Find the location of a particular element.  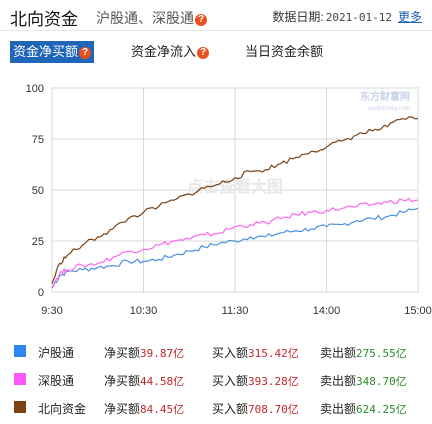

x-tick-label: 15:00 is located at coordinates (418, 311).